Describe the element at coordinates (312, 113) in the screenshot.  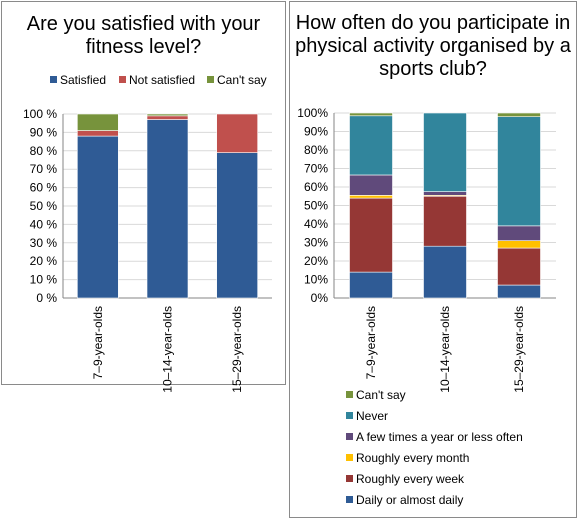
I see `y-tick-label: 100%` at that location.